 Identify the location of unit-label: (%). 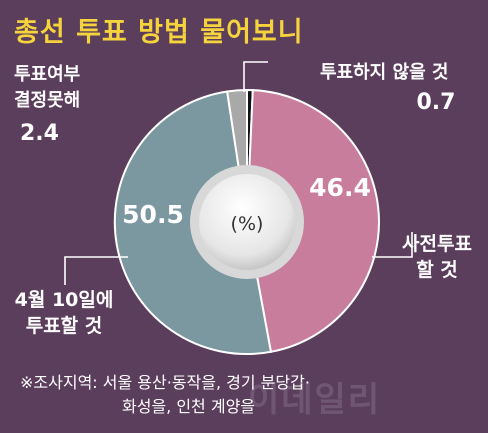
(247, 224).